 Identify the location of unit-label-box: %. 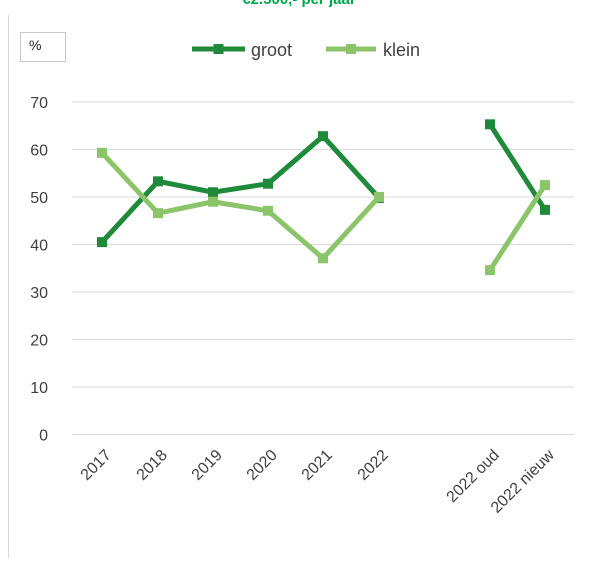
(43, 47).